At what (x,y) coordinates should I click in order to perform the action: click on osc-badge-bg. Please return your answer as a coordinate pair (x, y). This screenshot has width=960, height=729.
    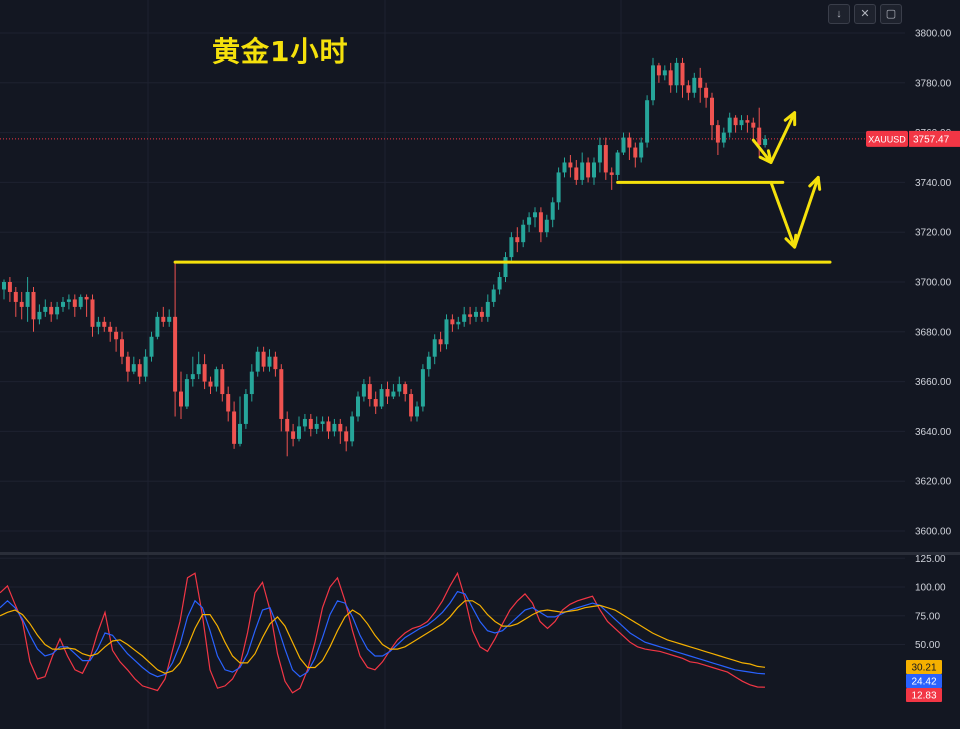
    Looking at the image, I should click on (924, 667).